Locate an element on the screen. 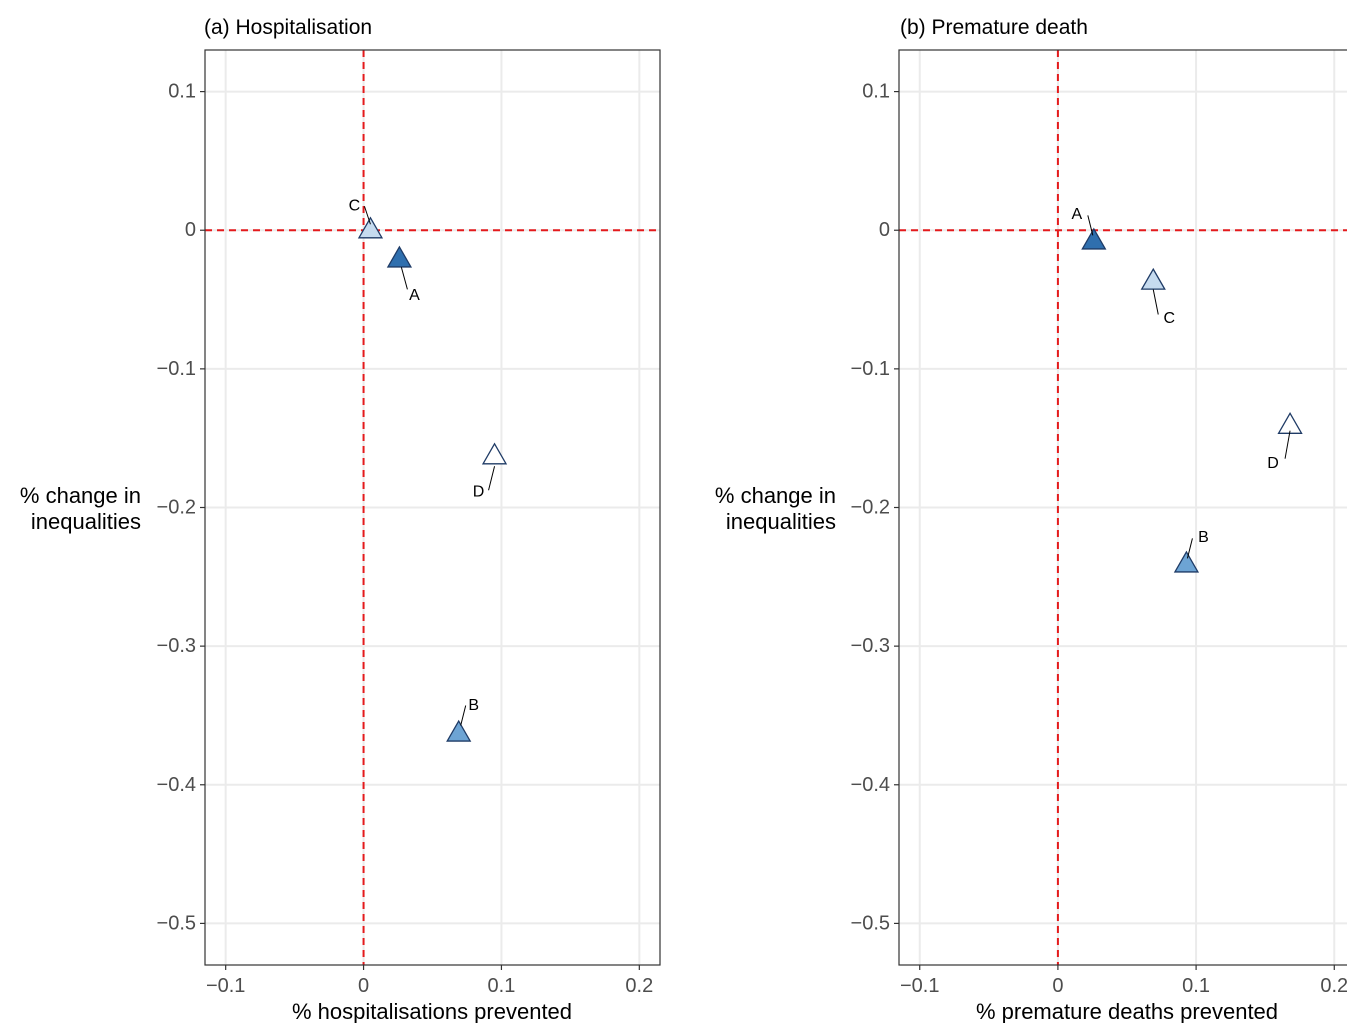  x-axis-label: % premature deaths prevented is located at coordinates (1127, 1011).